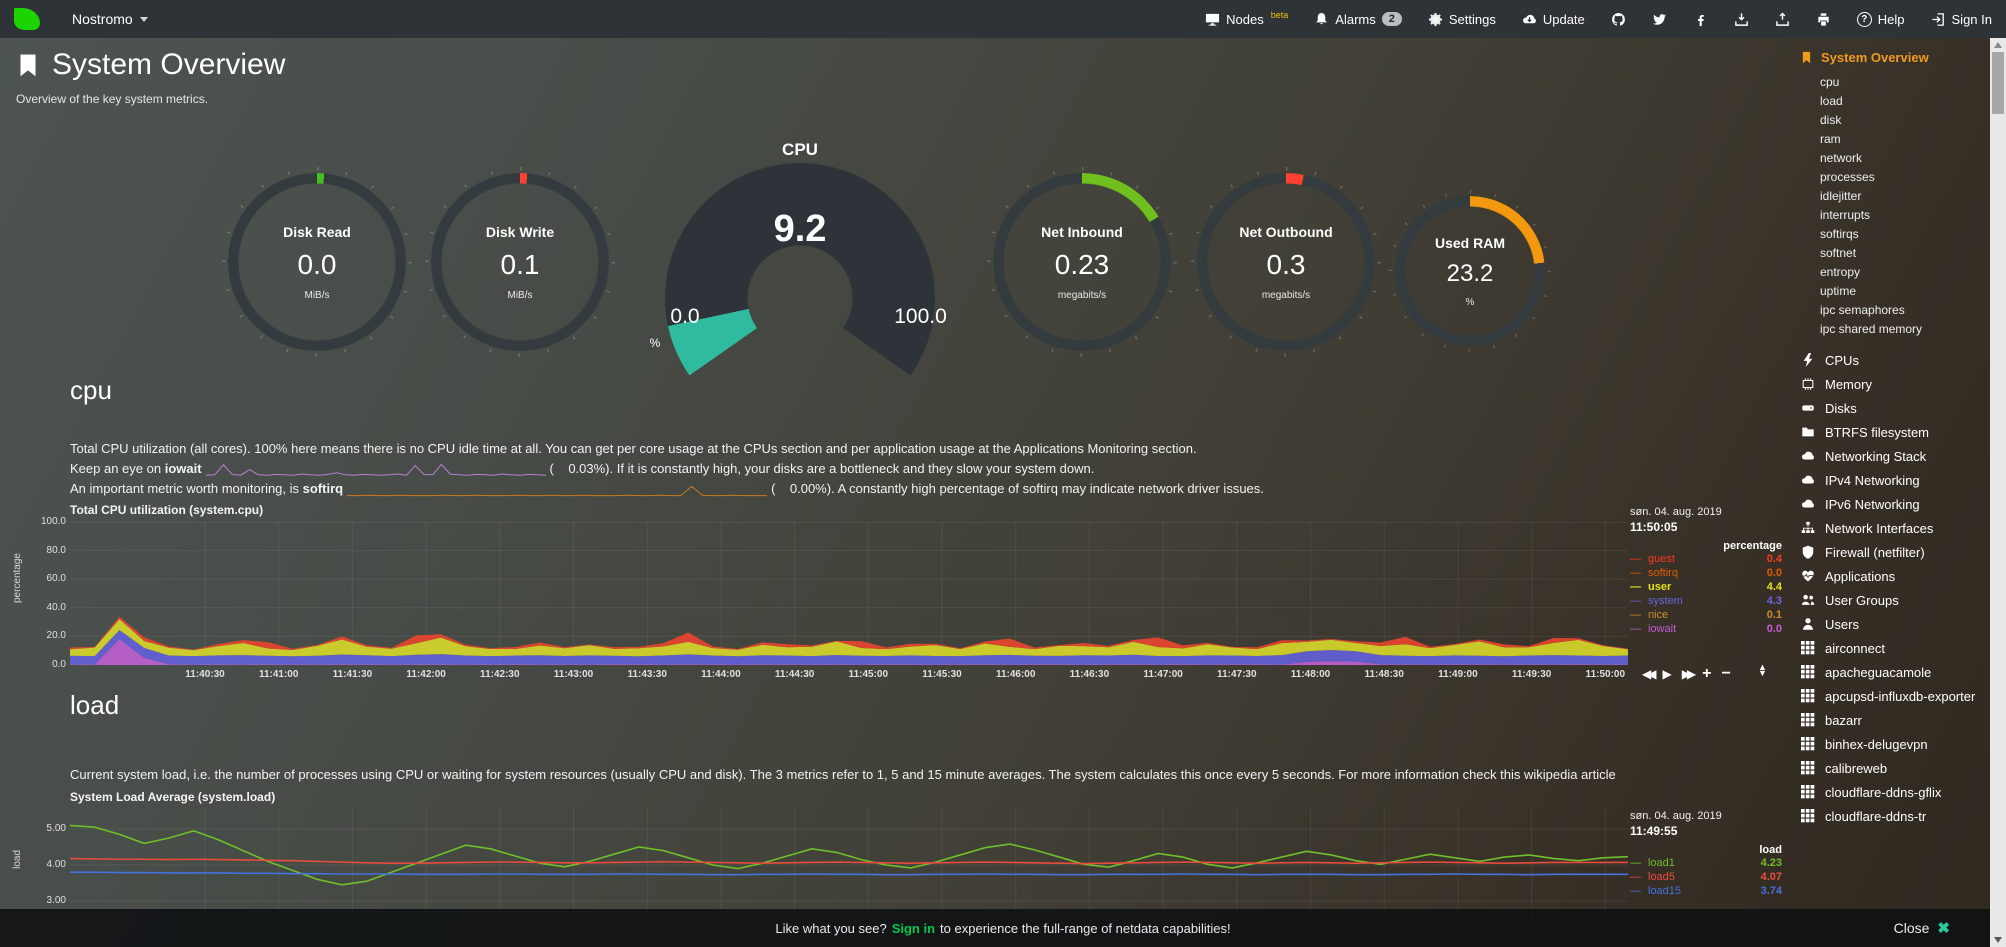  I want to click on folder-icon, so click(1808, 433).